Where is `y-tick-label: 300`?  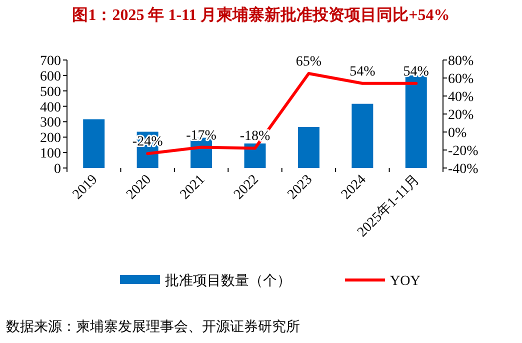 y-tick-label: 300 is located at coordinates (50, 123).